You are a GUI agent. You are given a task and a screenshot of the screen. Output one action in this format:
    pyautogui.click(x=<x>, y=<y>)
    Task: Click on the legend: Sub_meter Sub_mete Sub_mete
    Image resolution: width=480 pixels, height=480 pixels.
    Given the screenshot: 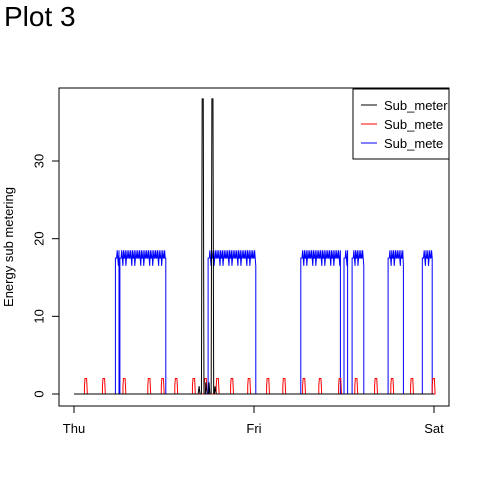 What is the action you would take?
    pyautogui.click(x=401, y=124)
    